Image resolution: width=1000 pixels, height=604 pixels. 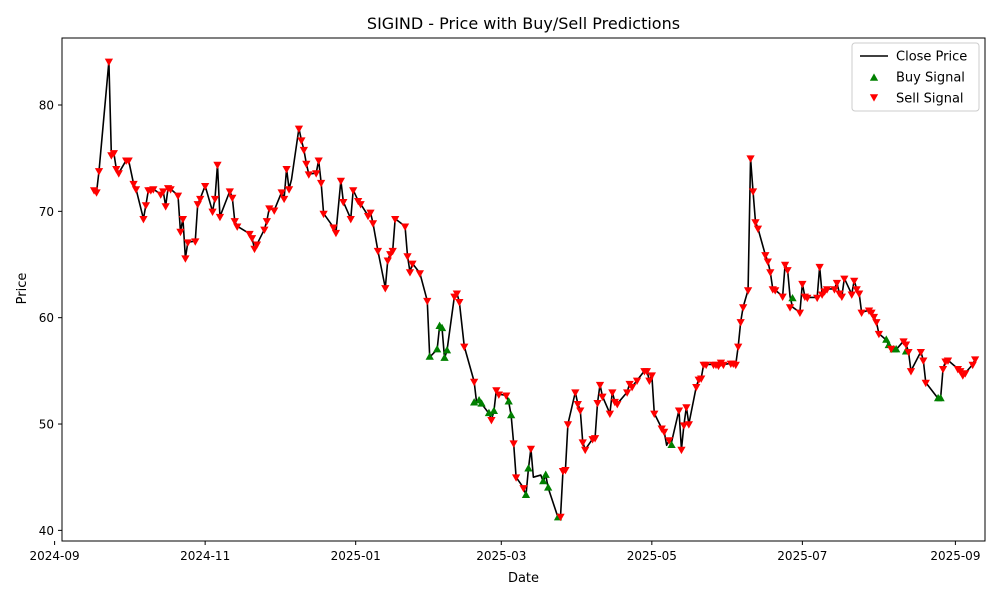 What do you see at coordinates (50, 318) in the screenshot?
I see `y-axis: 40 50 60 70 80` at bounding box center [50, 318].